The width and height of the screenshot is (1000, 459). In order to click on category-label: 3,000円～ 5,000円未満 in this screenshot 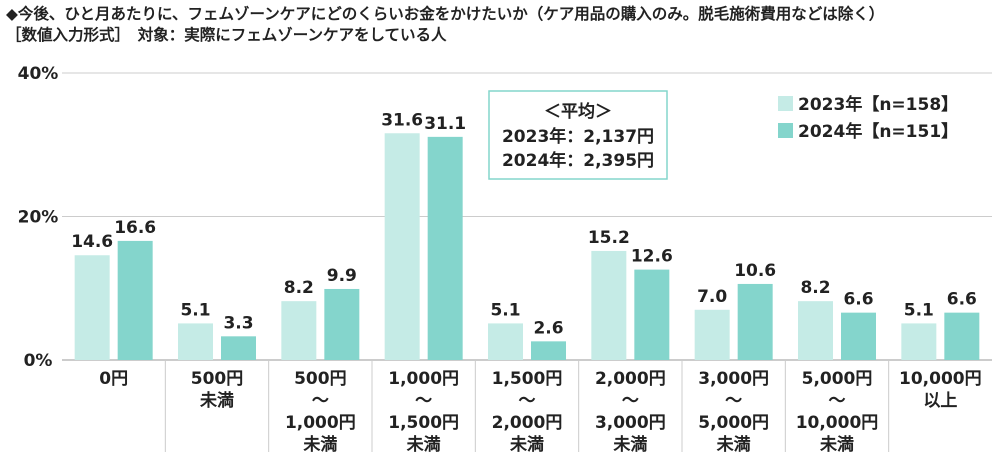, I will do `click(733, 412)`.